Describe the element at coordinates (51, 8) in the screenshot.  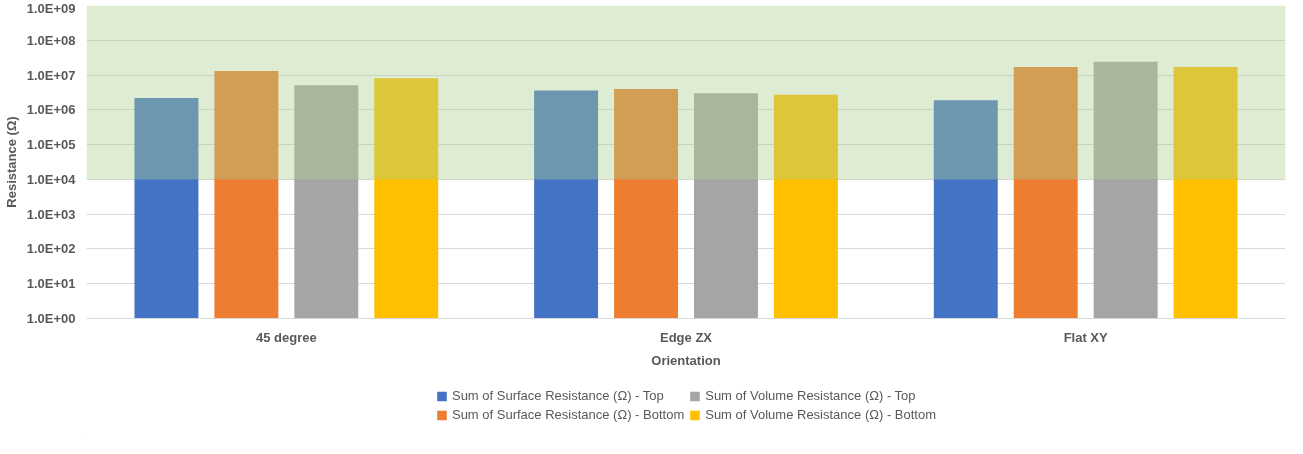
I see `y-tick-label: 1.0E+09` at that location.